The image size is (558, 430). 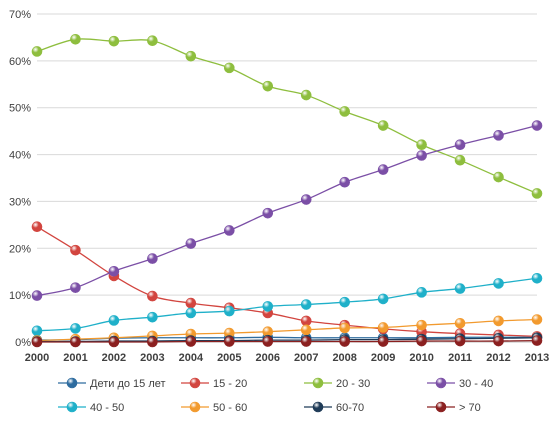 I want to click on y-tick-label: 50%, so click(x=20, y=109).